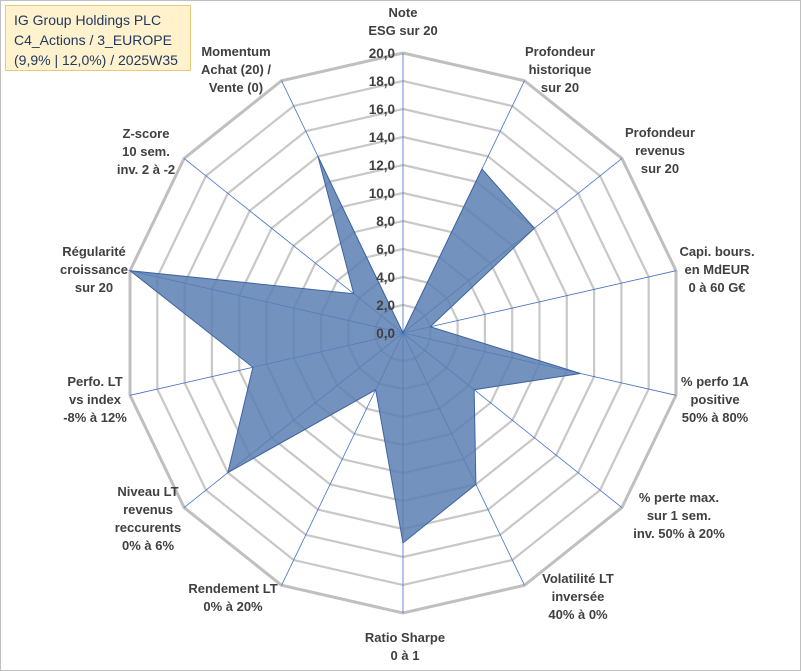 Image resolution: width=801 pixels, height=671 pixels. What do you see at coordinates (679, 497) in the screenshot?
I see `category-label-line: % perte max.` at bounding box center [679, 497].